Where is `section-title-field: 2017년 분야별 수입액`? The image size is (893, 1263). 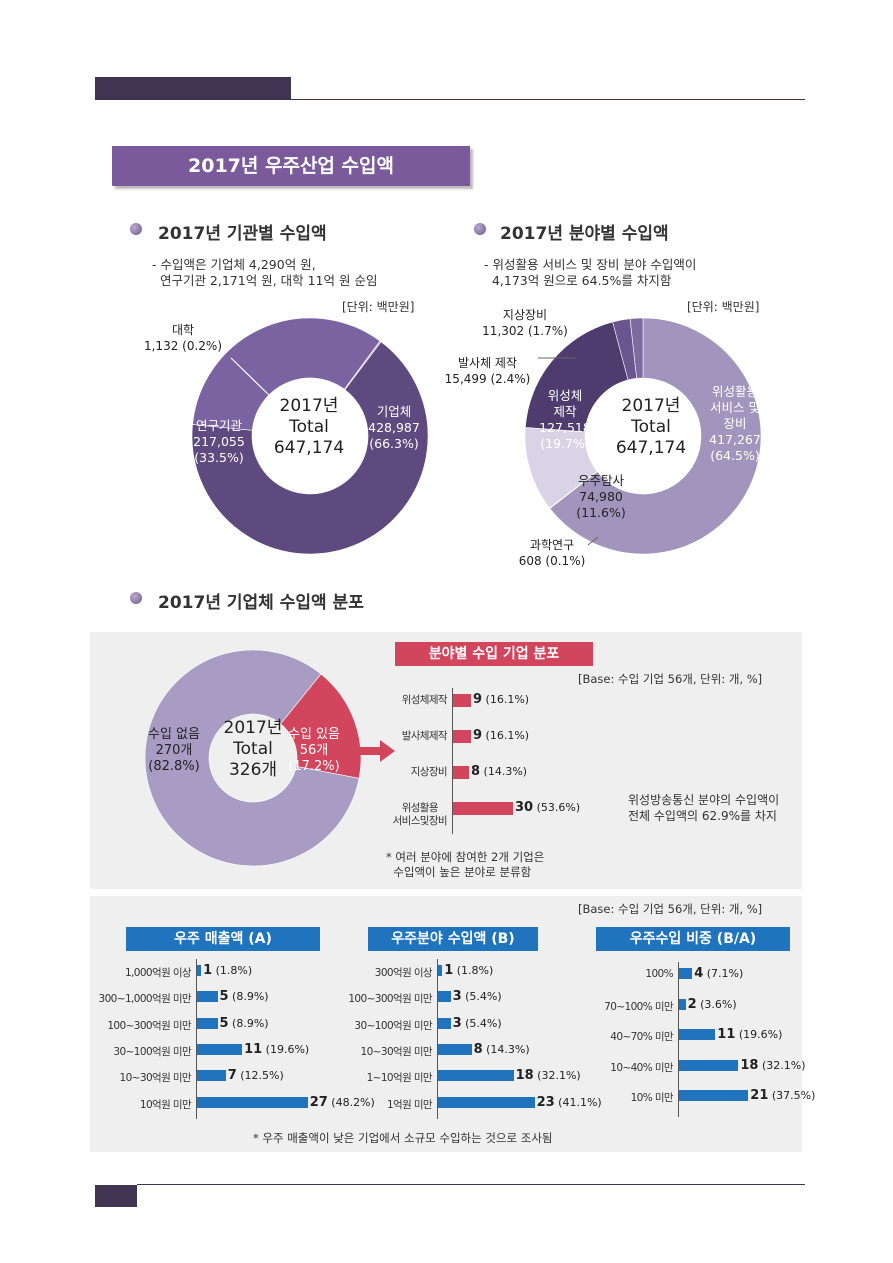 section-title-field: 2017년 분야별 수입액 is located at coordinates (584, 234).